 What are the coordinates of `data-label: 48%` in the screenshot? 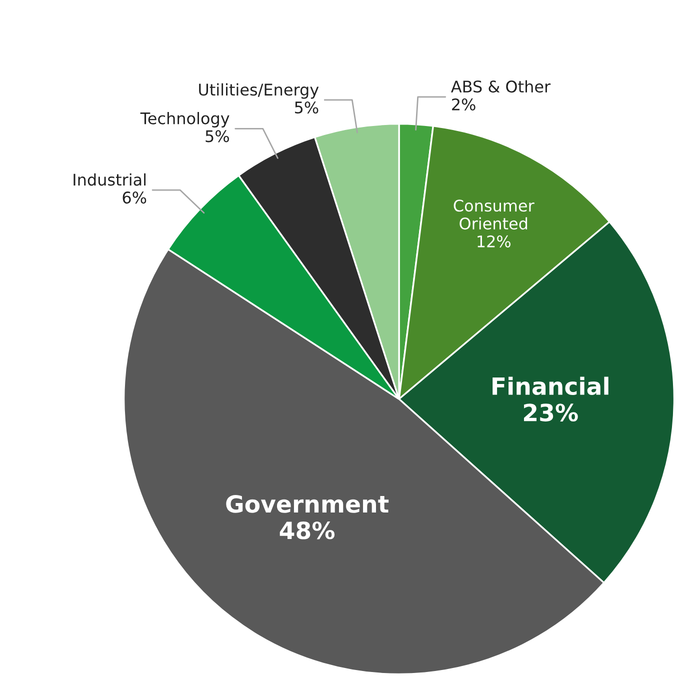 It's located at (307, 530).